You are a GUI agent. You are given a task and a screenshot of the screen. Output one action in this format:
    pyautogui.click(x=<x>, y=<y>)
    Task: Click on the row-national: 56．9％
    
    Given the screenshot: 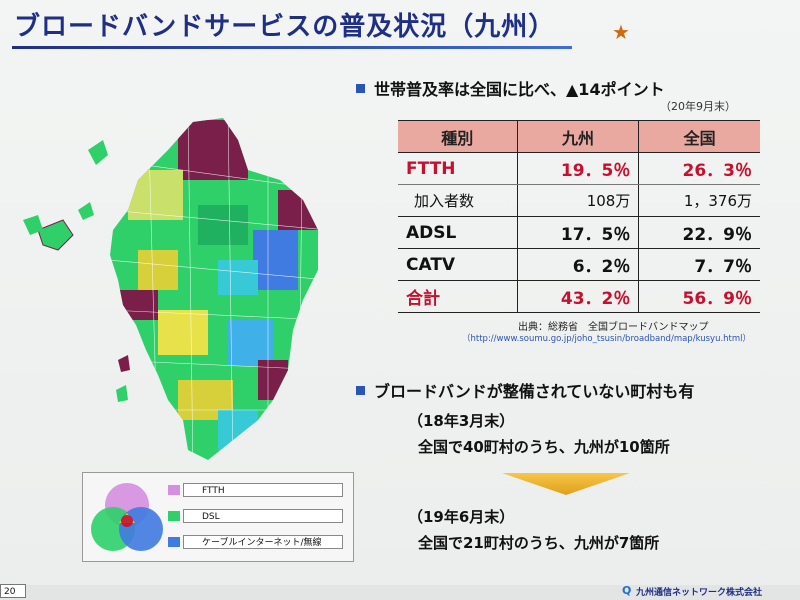 What is the action you would take?
    pyautogui.click(x=699, y=296)
    